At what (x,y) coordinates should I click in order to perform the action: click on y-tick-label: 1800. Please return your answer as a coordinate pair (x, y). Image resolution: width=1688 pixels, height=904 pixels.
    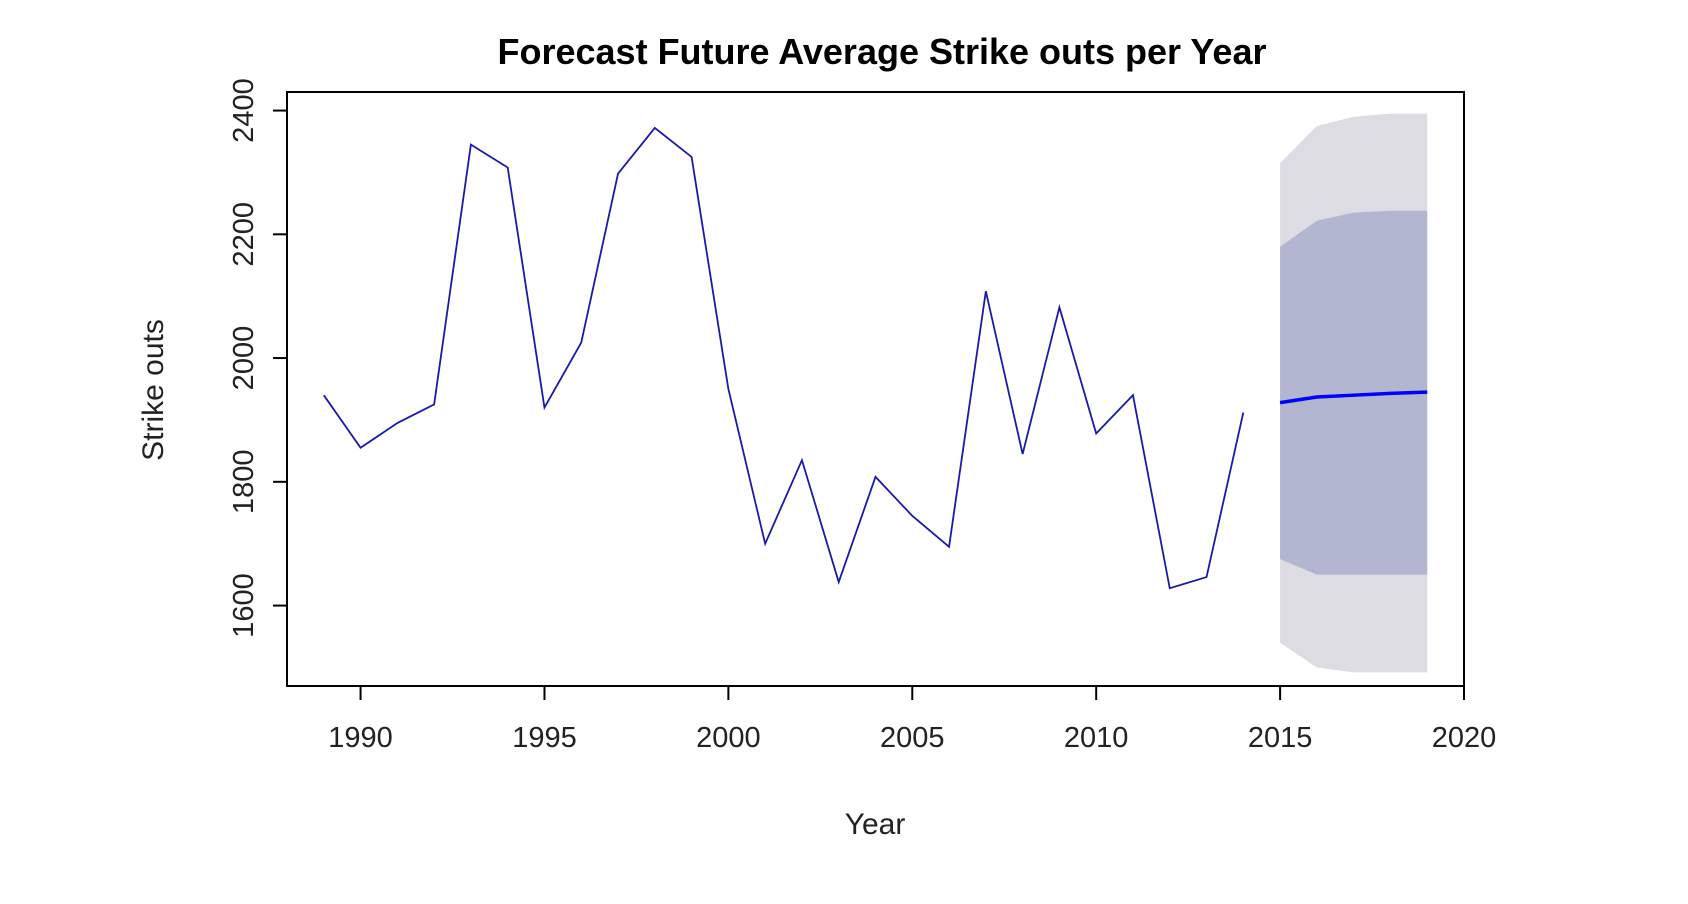
    Looking at the image, I should click on (244, 482).